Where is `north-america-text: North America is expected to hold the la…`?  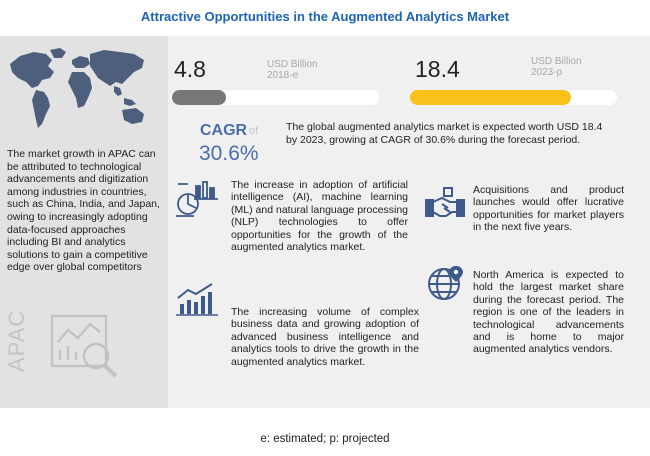
north-america-text: North America is expected to hold the la… is located at coordinates (548, 312).